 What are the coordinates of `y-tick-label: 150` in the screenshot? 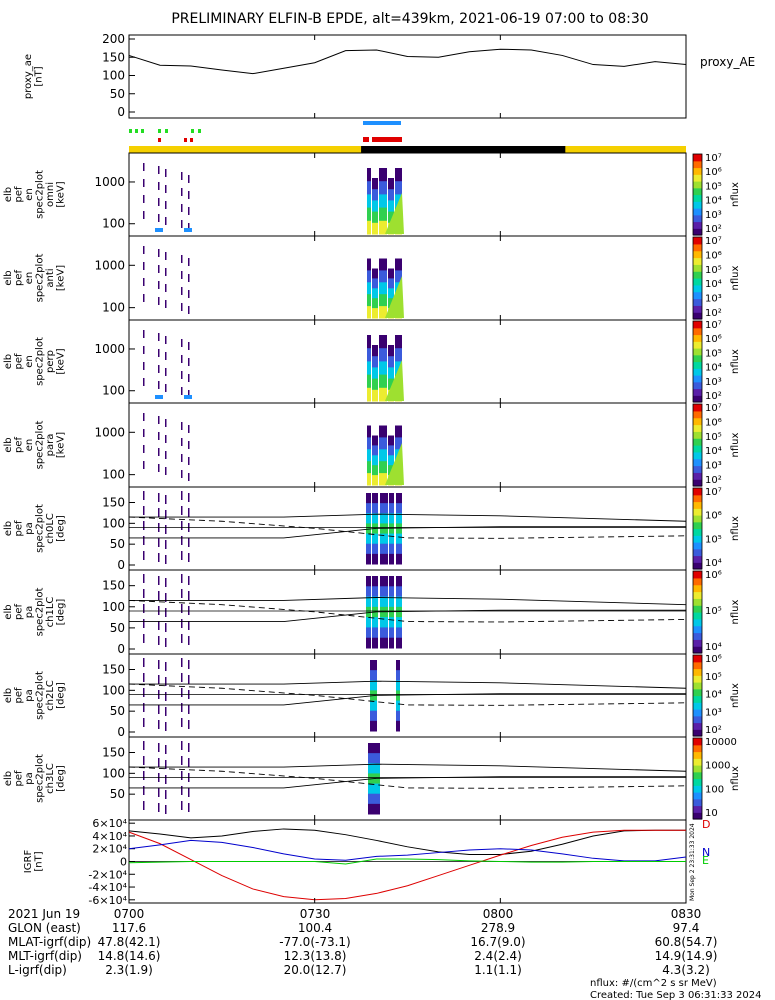 It's located at (113, 503).